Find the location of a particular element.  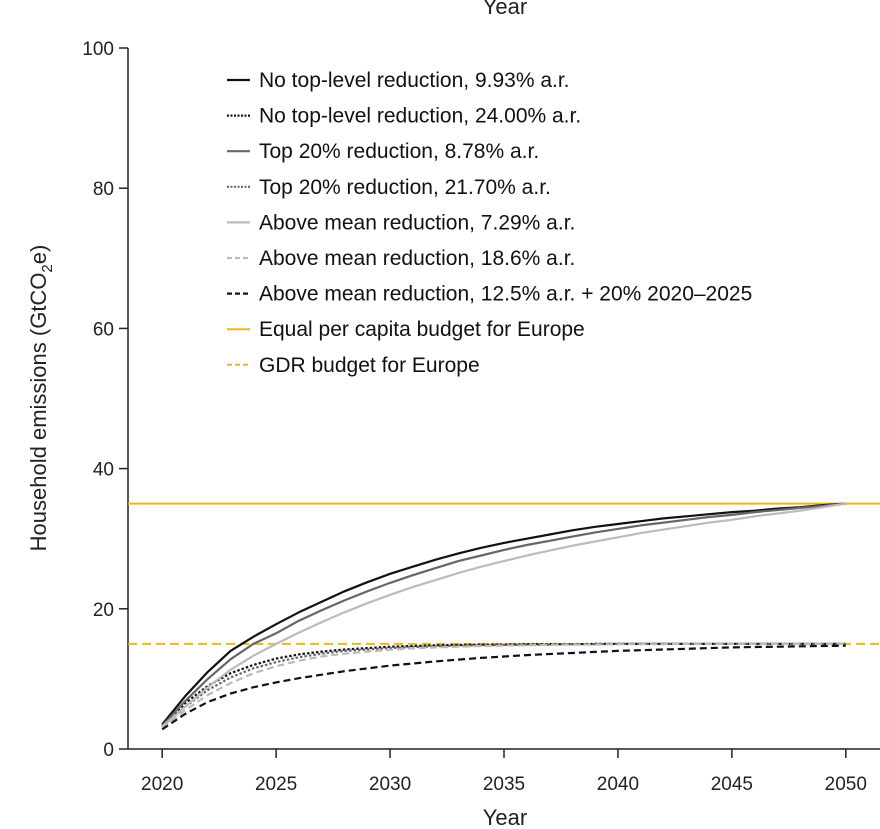

legend-label: Above mean reduction, 18.6% a.r. is located at coordinates (417, 258).